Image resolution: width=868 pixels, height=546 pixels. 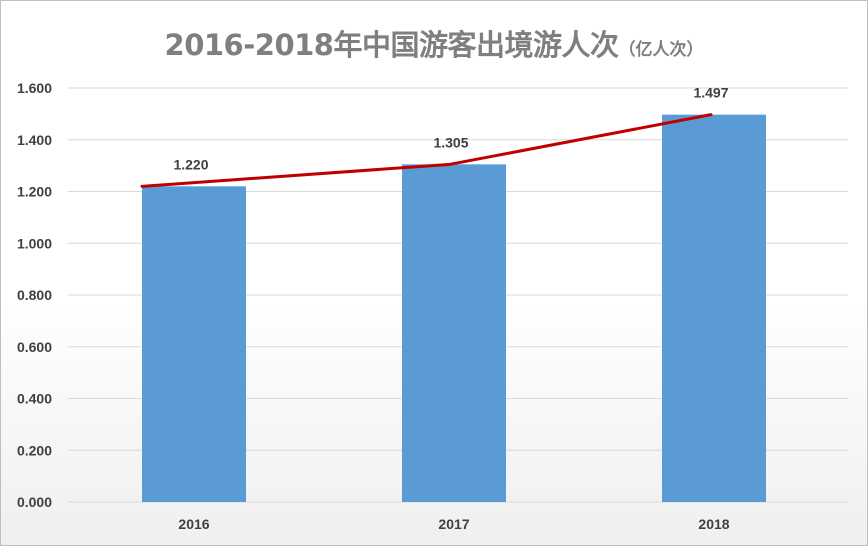 What do you see at coordinates (34, 88) in the screenshot?
I see `y-tick-label: 1.600` at bounding box center [34, 88].